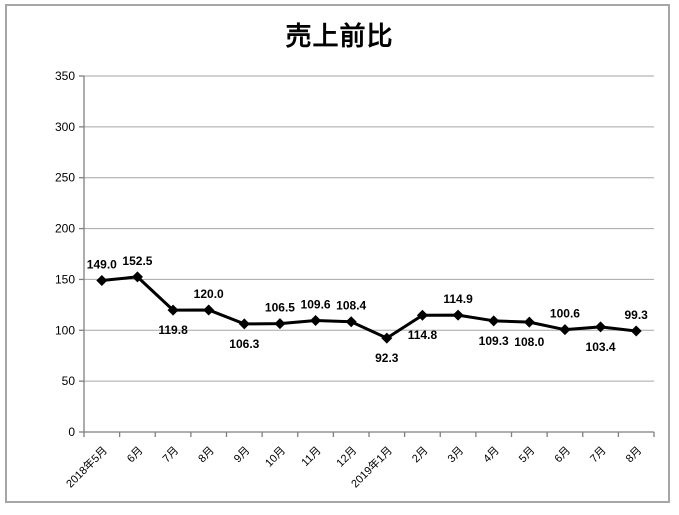  What do you see at coordinates (423, 335) in the screenshot?
I see `data-label: 114.8` at bounding box center [423, 335].